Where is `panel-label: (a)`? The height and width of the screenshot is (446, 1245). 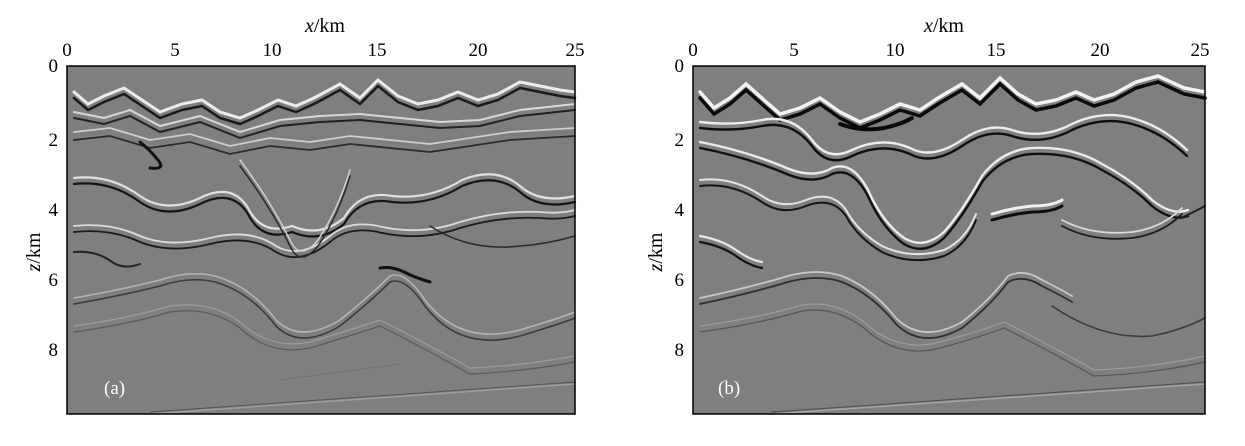
panel-label: (a) is located at coordinates (114, 388).